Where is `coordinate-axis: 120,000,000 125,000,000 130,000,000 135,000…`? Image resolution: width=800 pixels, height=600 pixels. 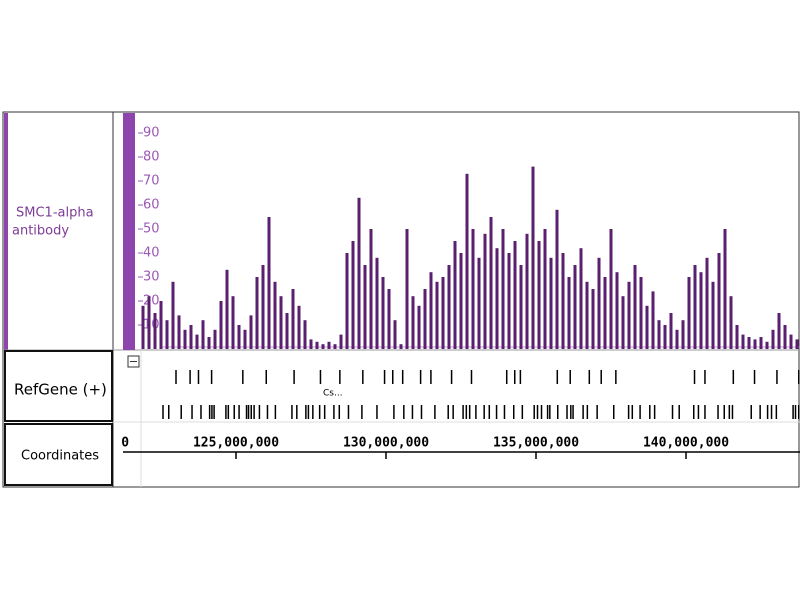
coordinate-axis: 120,000,000 125,000,000 130,000,000 135,000… is located at coordinates (421, 447).